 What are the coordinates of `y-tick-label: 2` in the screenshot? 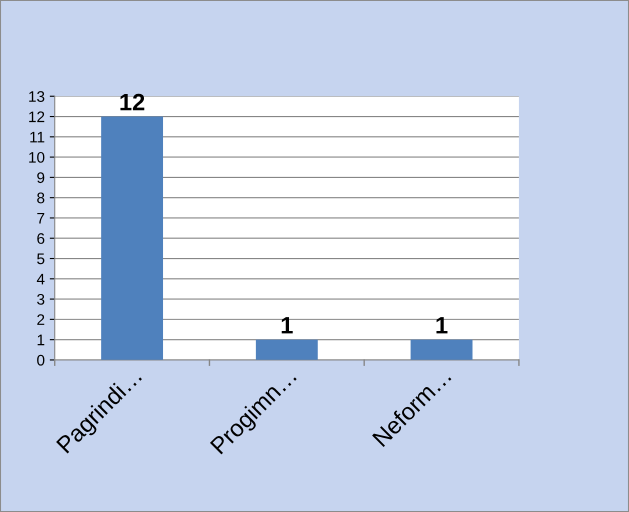 It's located at (40, 319).